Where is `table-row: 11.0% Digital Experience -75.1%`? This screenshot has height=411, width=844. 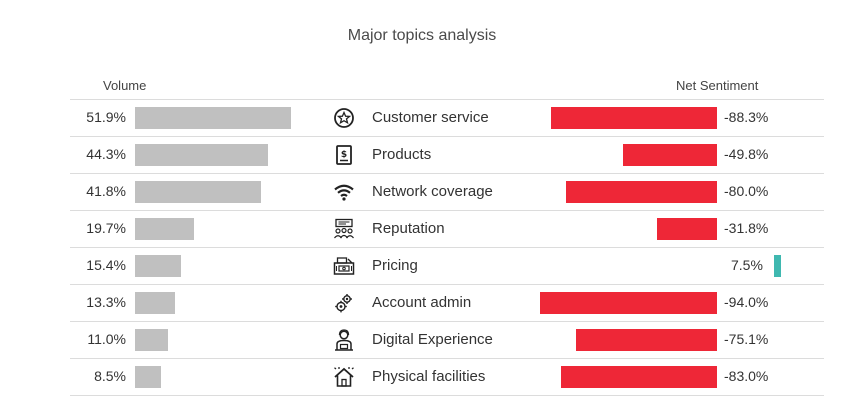
table-row: 11.0% Digital Experience -75.1% is located at coordinates (447, 339).